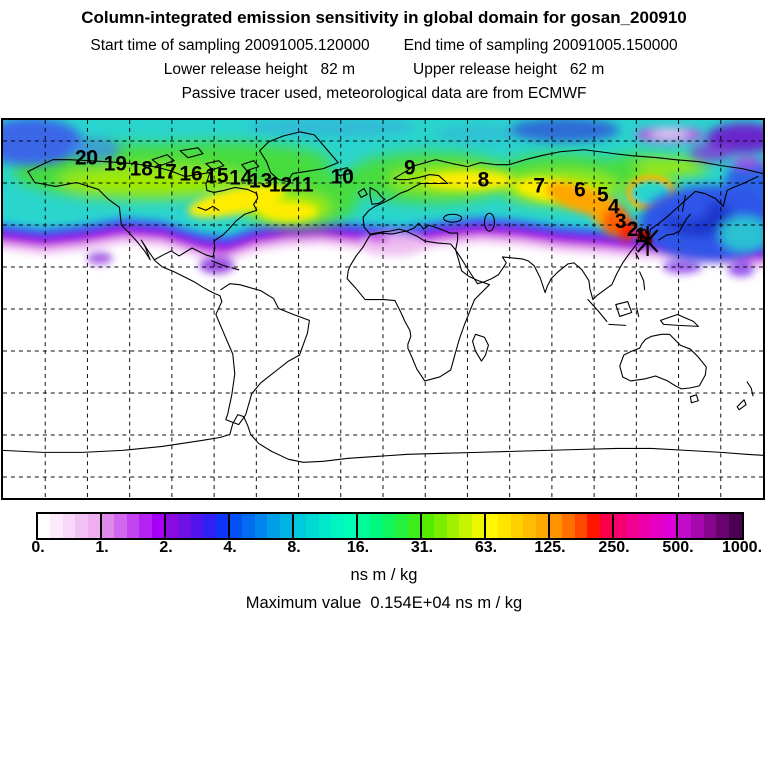 This screenshot has width=768, height=768. Describe the element at coordinates (539, 185) in the screenshot. I see `trajectory-hour-label: 7` at that location.